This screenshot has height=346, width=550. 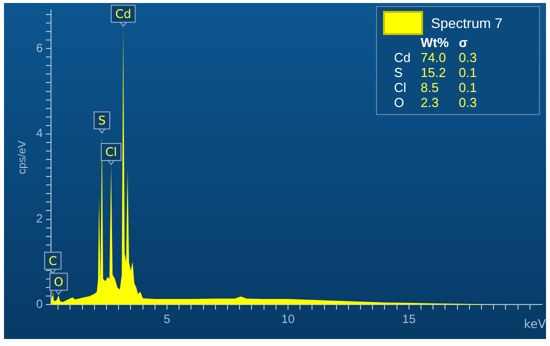 I want to click on annotation: σ, so click(x=463, y=42).